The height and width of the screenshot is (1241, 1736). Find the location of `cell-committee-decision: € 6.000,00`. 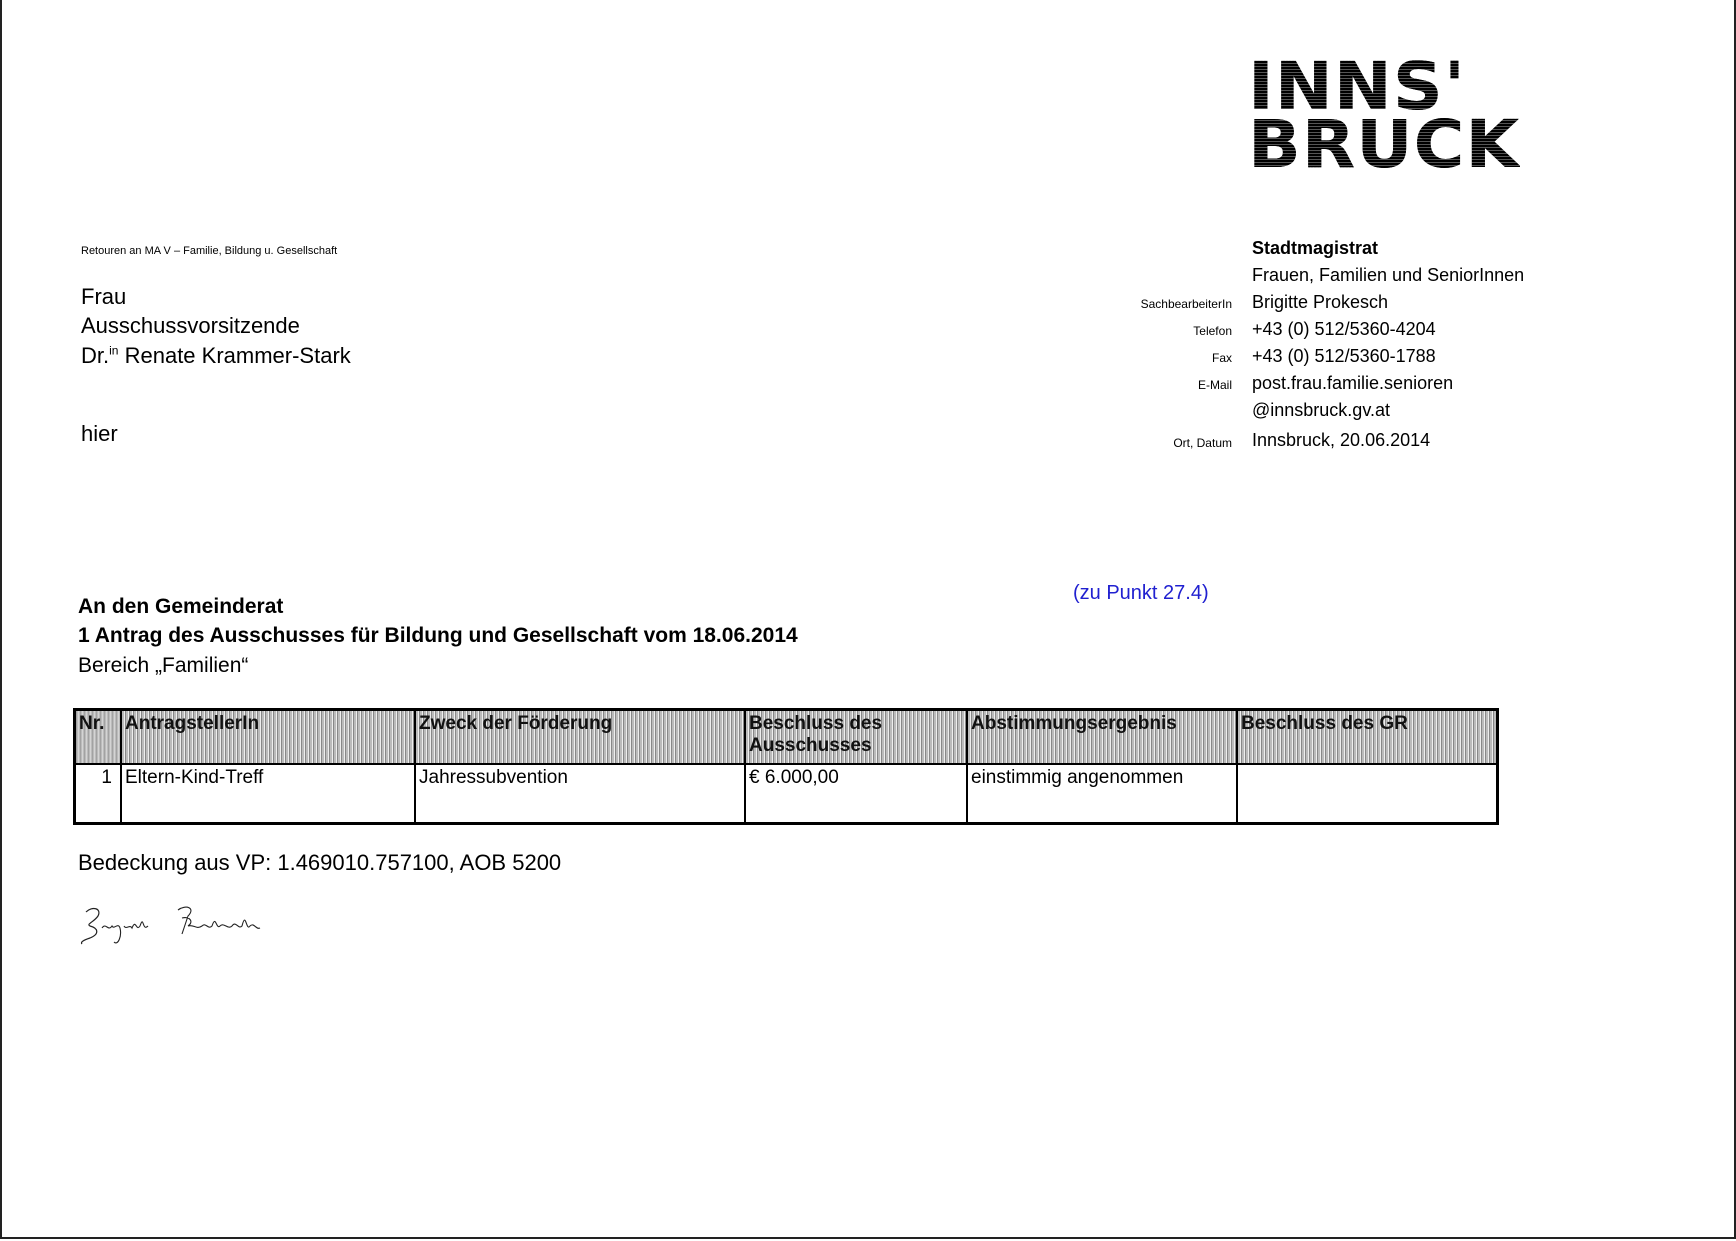

cell-committee-decision: € 6.000,00 is located at coordinates (856, 794).